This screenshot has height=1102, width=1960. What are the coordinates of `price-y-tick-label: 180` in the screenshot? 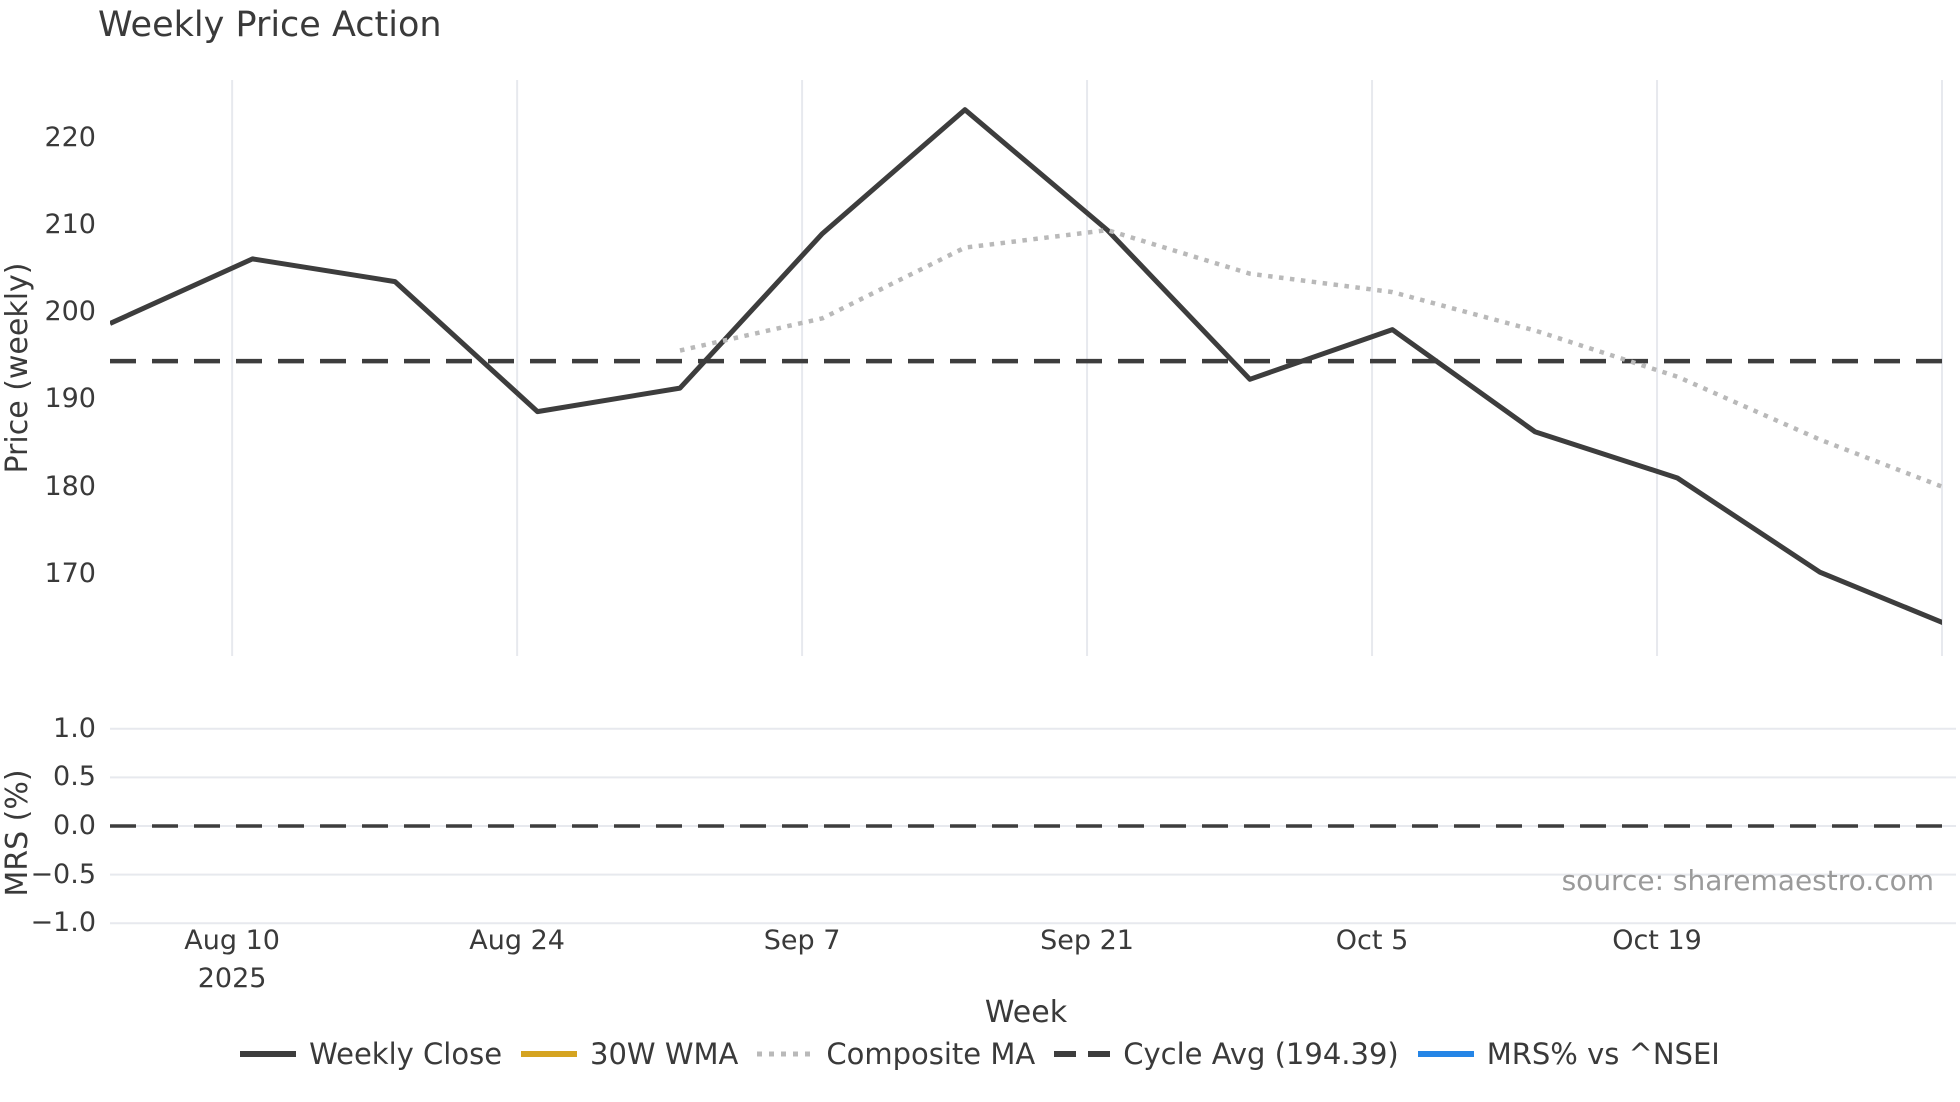 It's located at (70, 486).